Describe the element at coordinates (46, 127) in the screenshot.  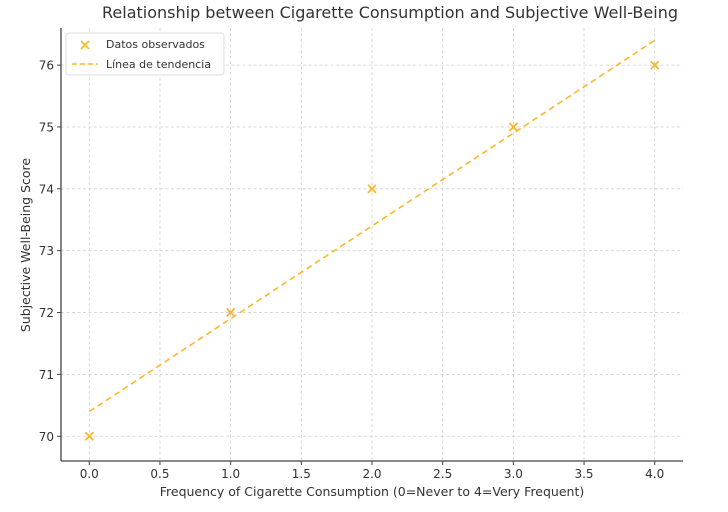
I see `y-tick-label: 75` at that location.